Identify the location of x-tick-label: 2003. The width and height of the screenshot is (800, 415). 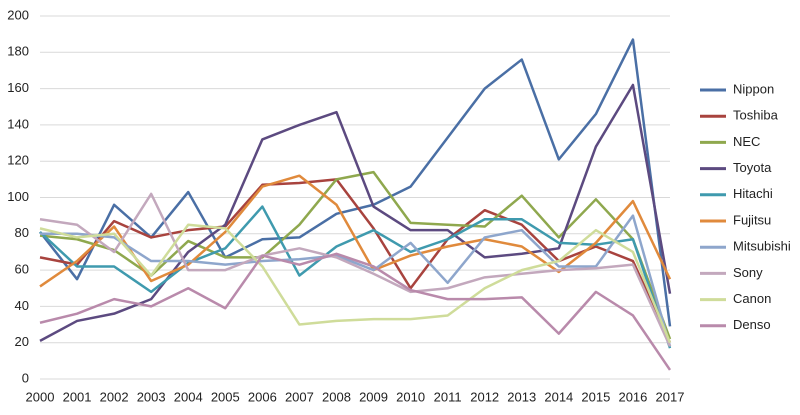
(151, 396).